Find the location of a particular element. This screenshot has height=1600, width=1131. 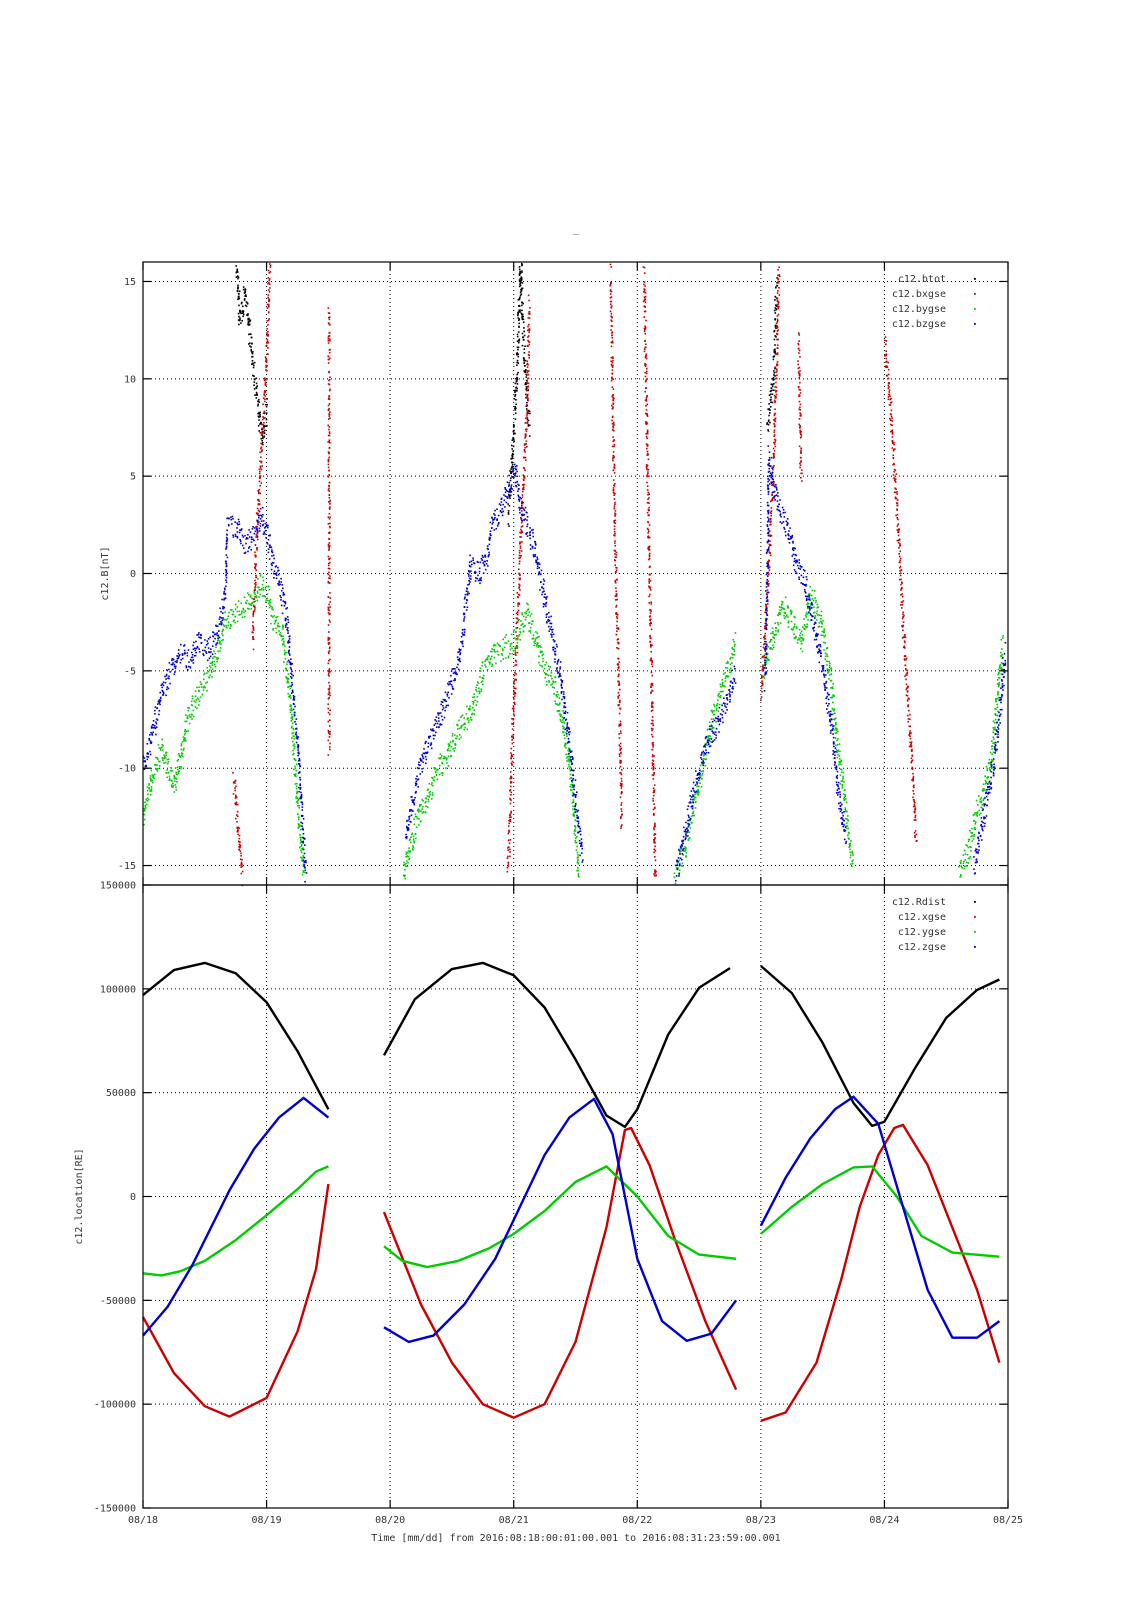

series-c12.bygse is located at coordinates (573, 729).